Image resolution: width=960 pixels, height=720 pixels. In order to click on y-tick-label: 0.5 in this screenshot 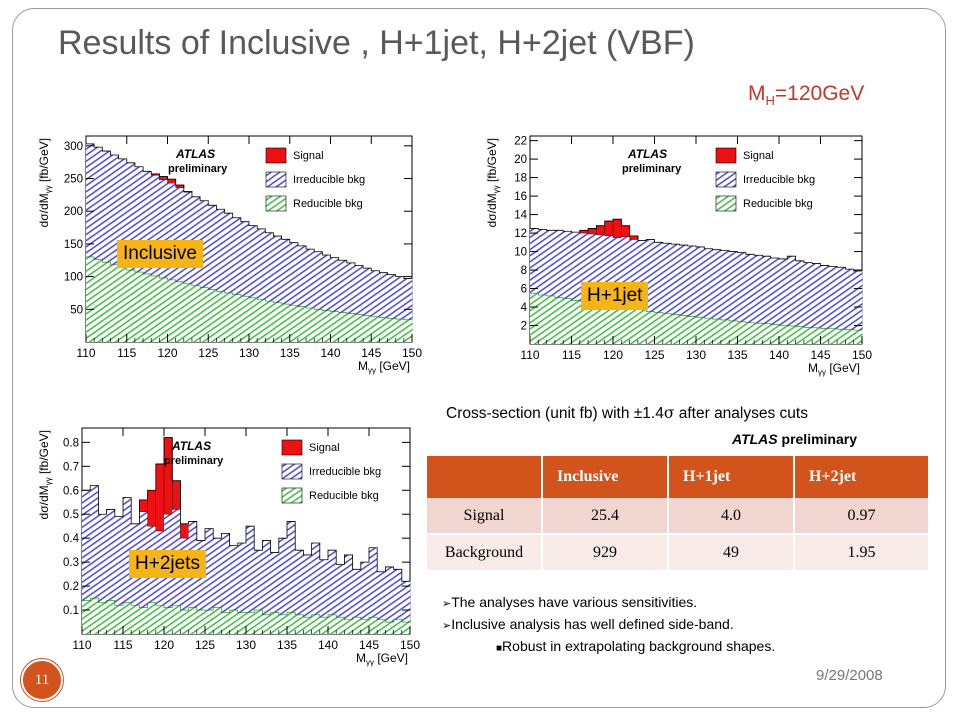, I will do `click(71, 515)`.